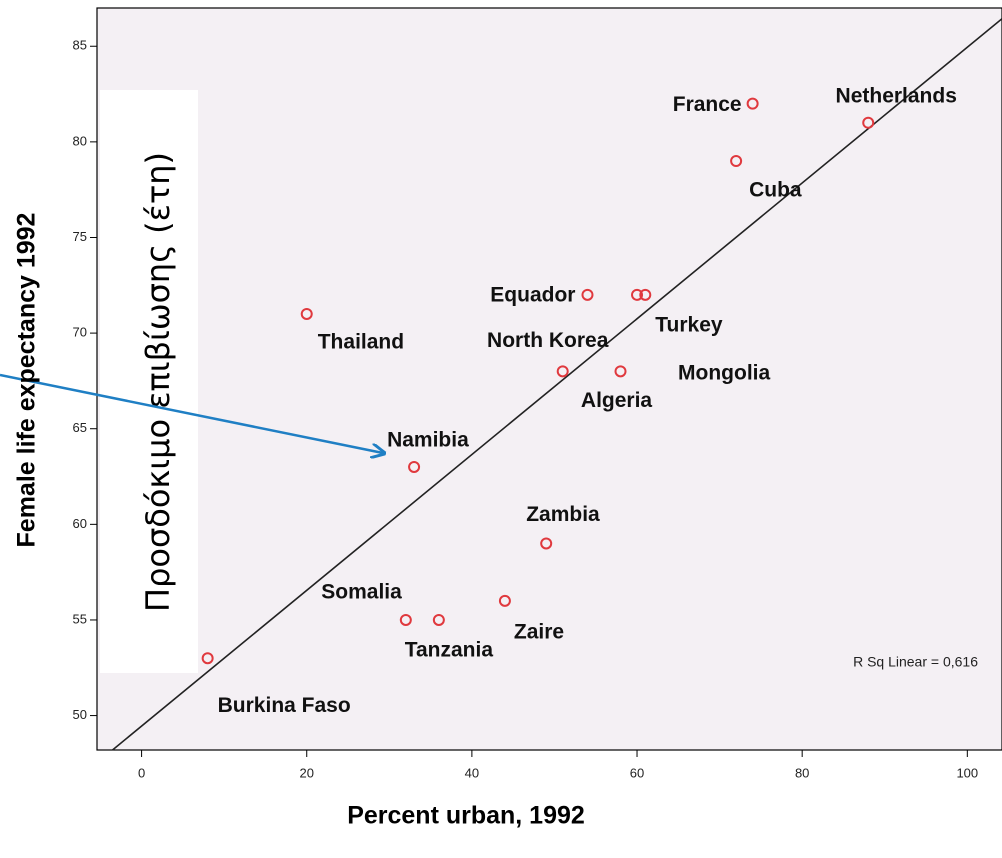 The height and width of the screenshot is (858, 1002). Describe the element at coordinates (158, 382) in the screenshot. I see `overlay-label: Προσδόκιμο επιβίωσης (έτη)` at that location.